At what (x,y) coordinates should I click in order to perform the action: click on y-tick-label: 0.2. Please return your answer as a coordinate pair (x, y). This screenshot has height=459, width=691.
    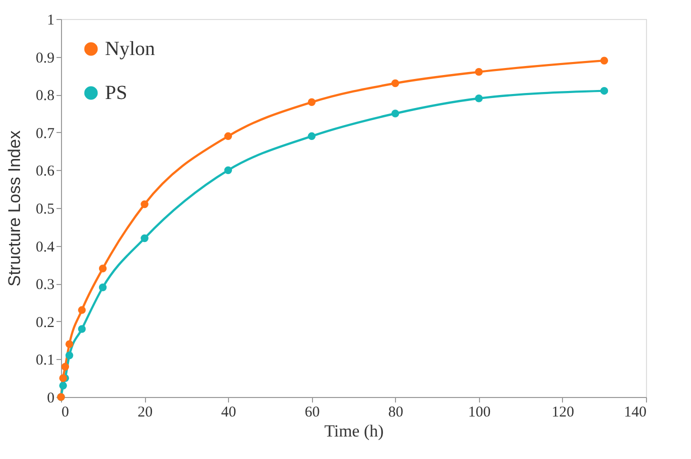
    Looking at the image, I should click on (45, 322).